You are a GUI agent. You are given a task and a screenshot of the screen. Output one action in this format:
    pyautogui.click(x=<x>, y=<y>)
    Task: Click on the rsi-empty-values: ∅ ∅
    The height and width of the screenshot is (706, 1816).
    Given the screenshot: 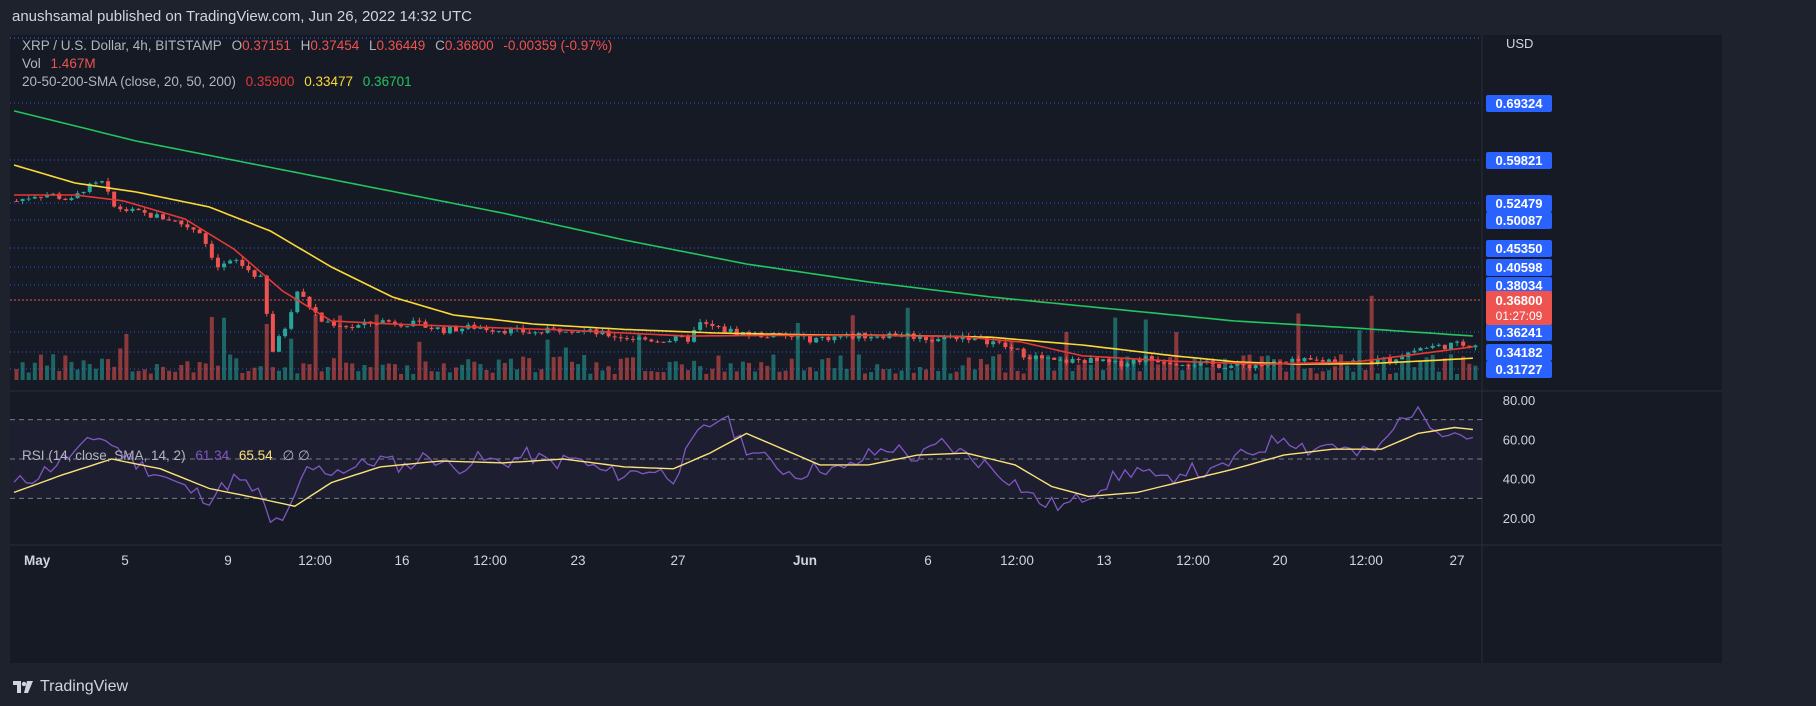 What is the action you would take?
    pyautogui.click(x=296, y=455)
    